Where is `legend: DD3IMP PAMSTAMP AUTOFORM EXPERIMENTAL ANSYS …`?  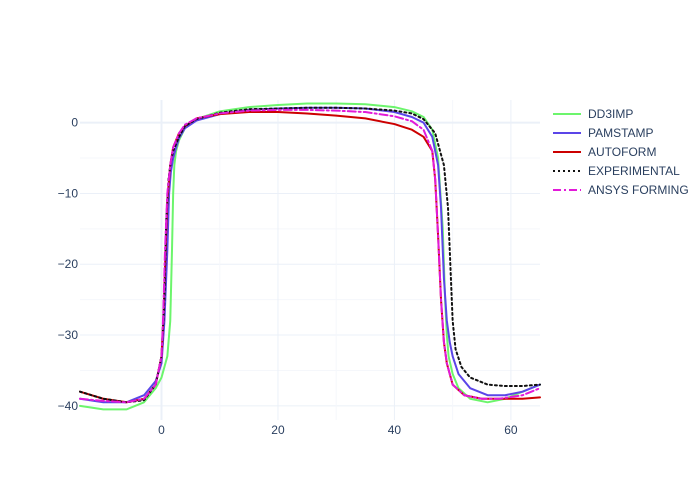 legend: DD3IMP PAMSTAMP AUTOFORM EXPERIMENTAL ANSYS … is located at coordinates (621, 152).